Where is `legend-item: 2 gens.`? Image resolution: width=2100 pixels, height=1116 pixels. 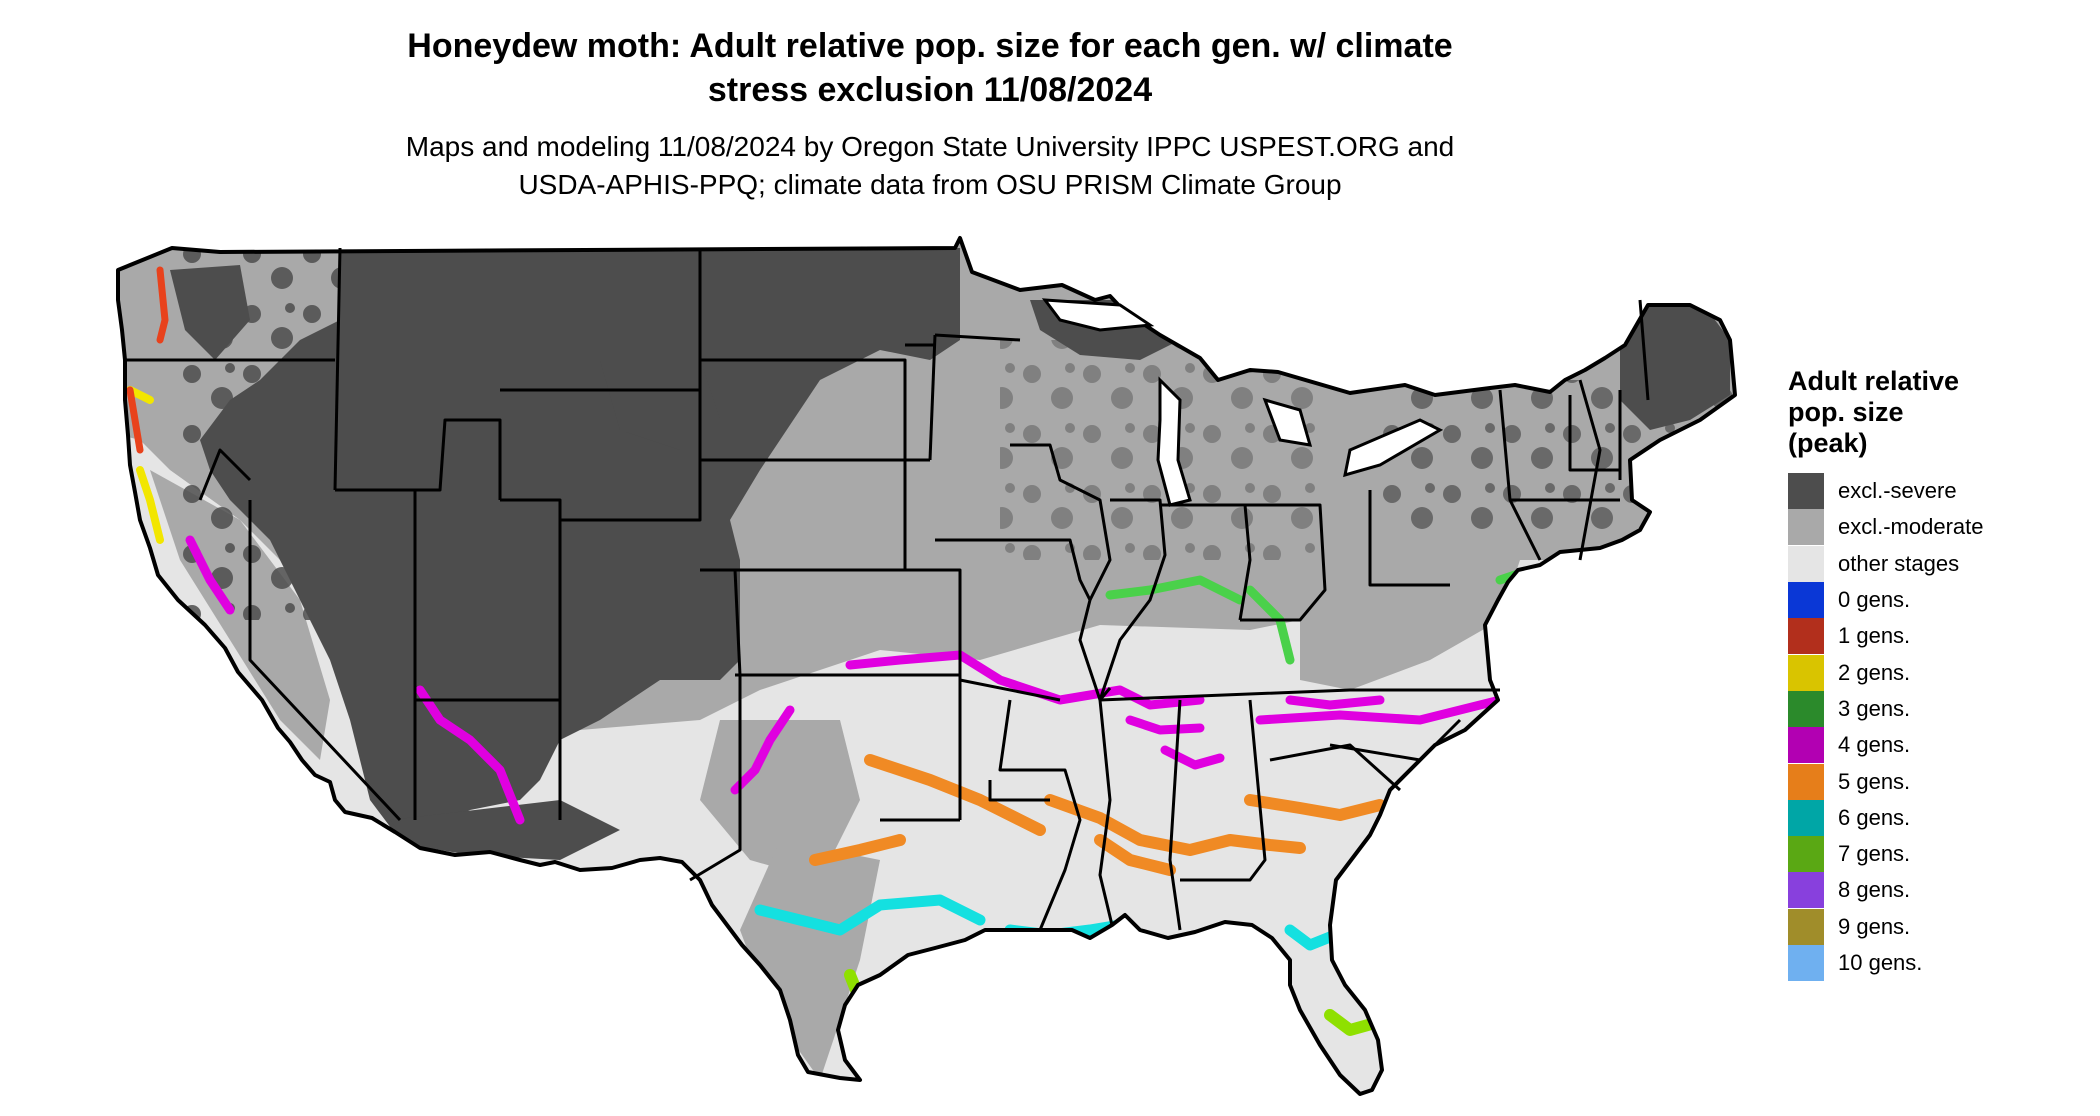
legend-item: 2 gens. is located at coordinates (1938, 672).